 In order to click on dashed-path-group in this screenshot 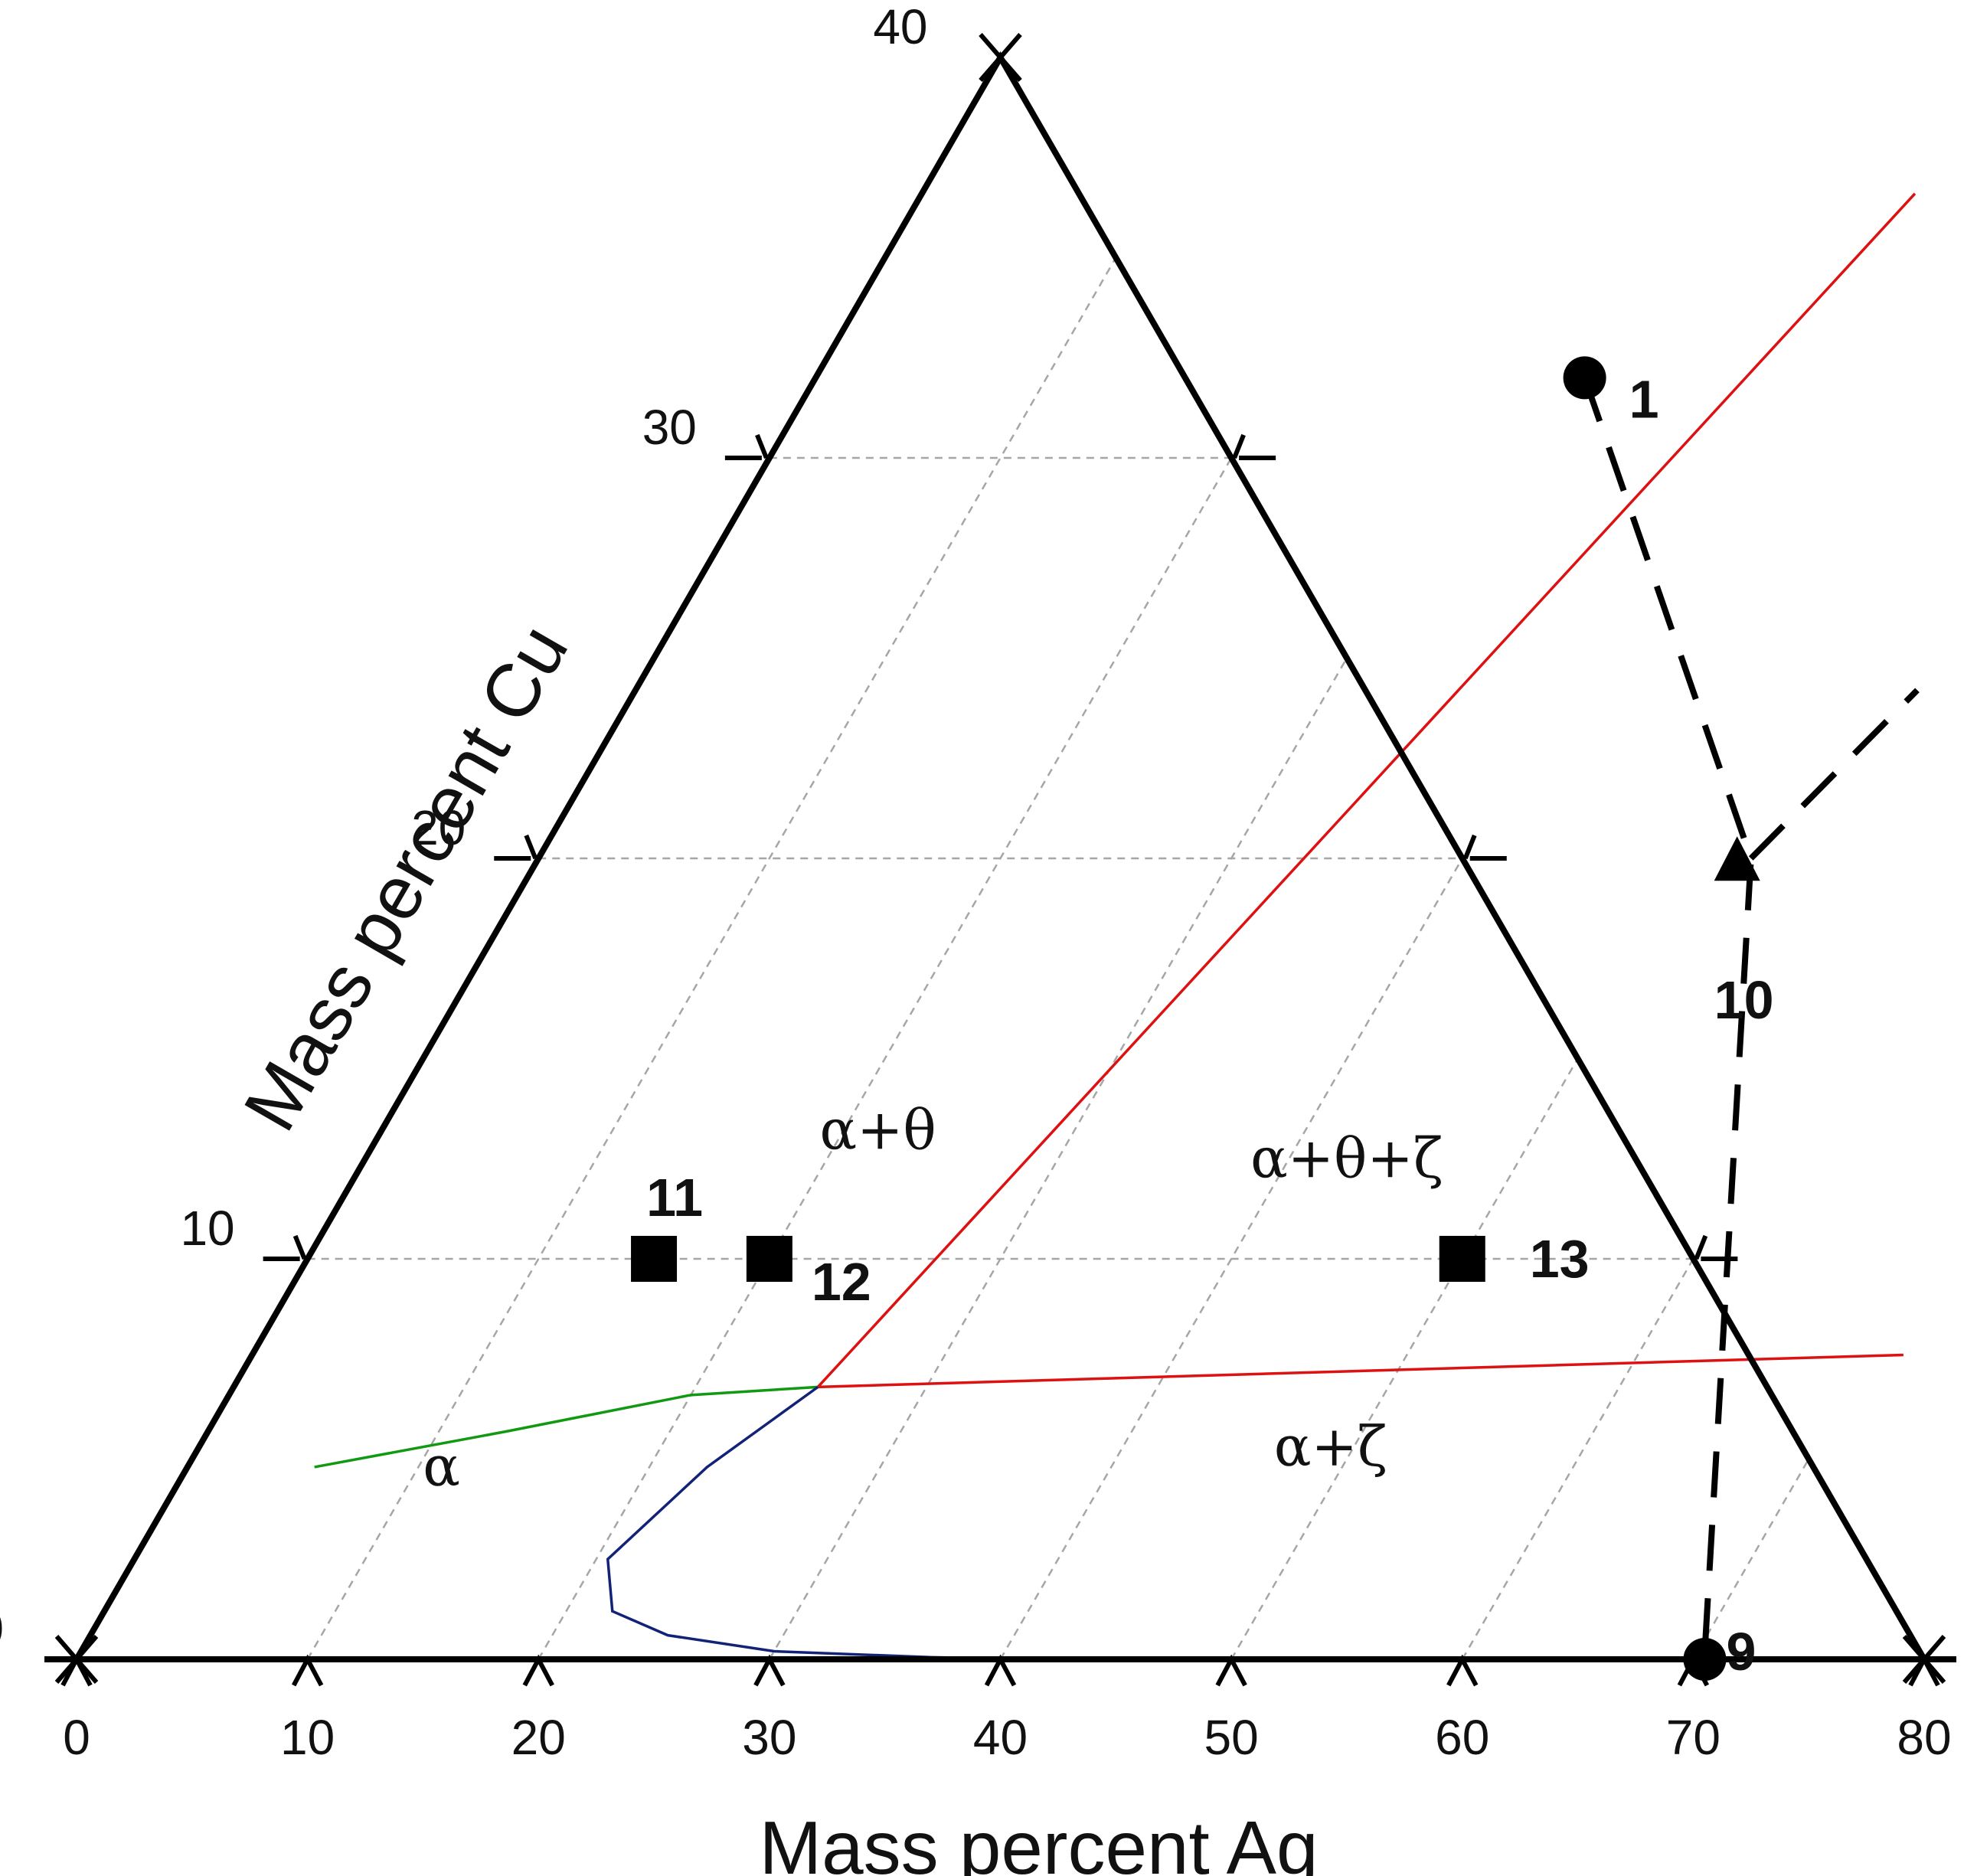, I will do `click(1750, 1014)`.